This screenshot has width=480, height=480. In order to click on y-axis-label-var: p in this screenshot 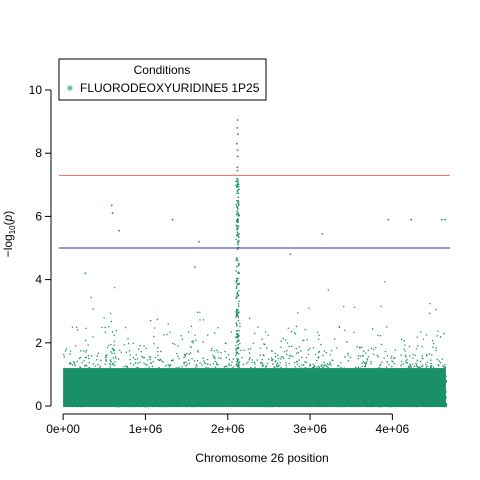, I will do `click(8, 218)`.